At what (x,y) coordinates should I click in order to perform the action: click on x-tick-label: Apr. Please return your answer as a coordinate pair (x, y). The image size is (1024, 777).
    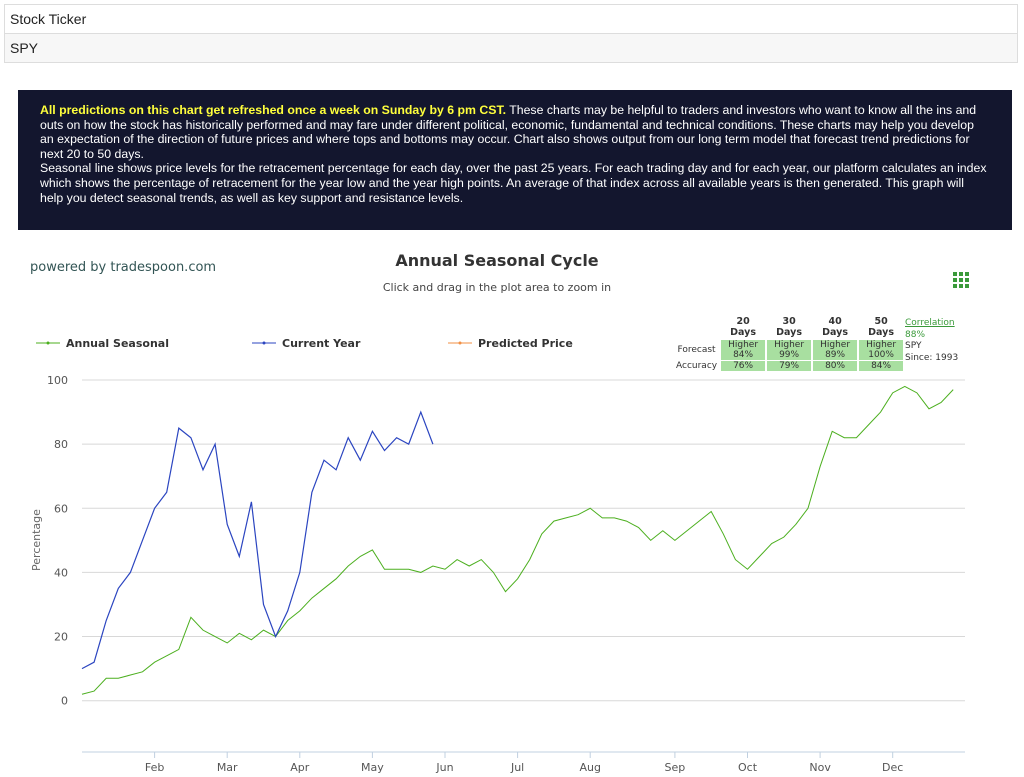
    Looking at the image, I should click on (300, 767).